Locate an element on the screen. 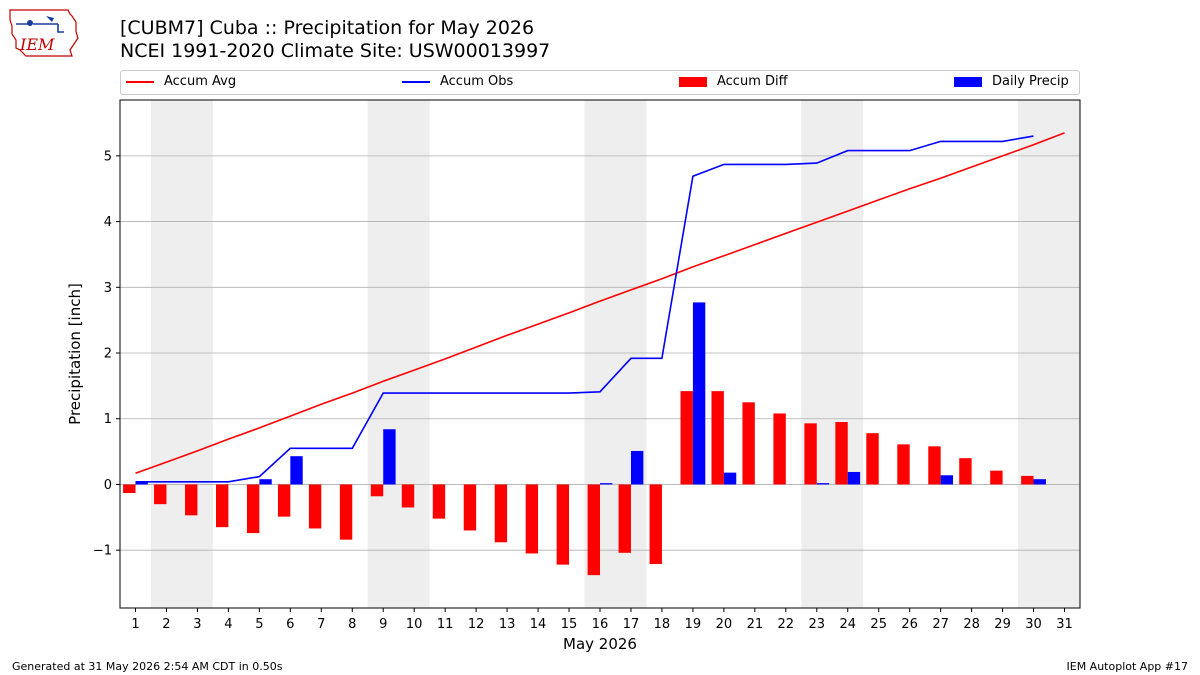 The height and width of the screenshot is (675, 1200). x-tick-label: 3 is located at coordinates (197, 624).